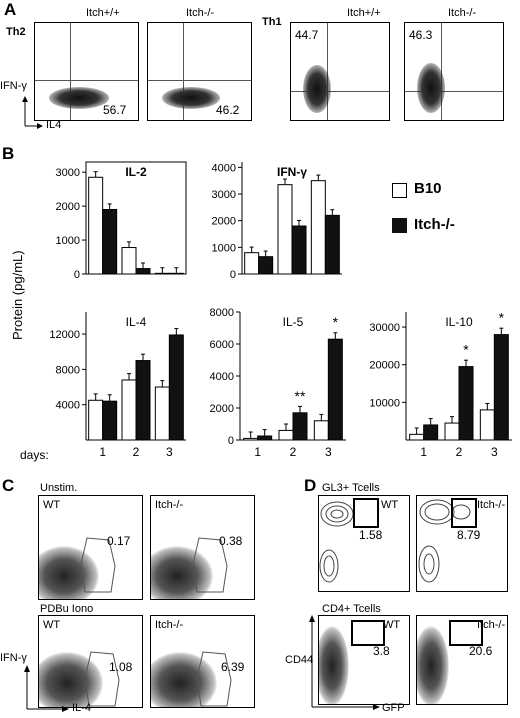  What do you see at coordinates (64, 335) in the screenshot?
I see `y-tick-label: 12000` at bounding box center [64, 335].